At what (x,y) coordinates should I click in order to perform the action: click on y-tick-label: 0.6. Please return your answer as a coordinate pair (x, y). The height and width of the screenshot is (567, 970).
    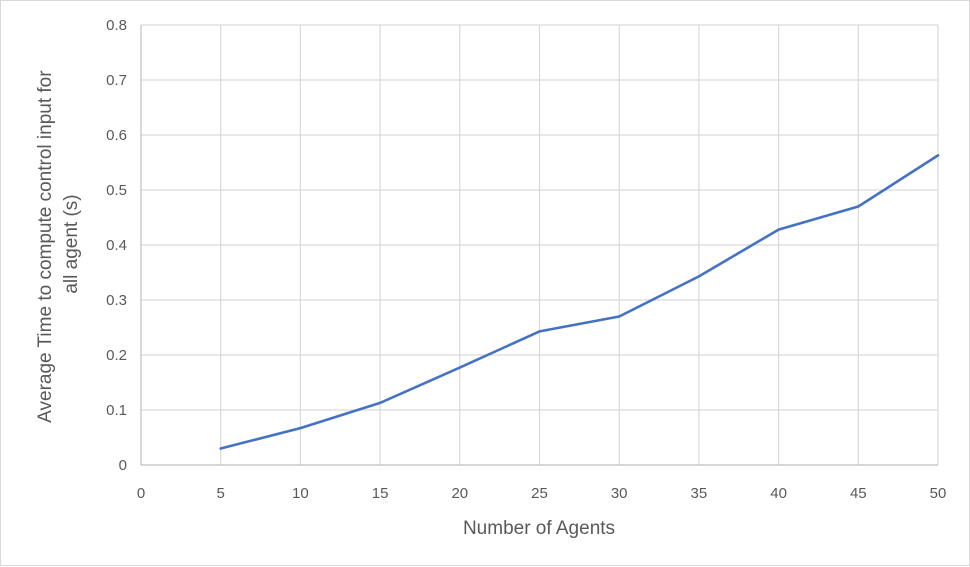
    Looking at the image, I should click on (116, 135).